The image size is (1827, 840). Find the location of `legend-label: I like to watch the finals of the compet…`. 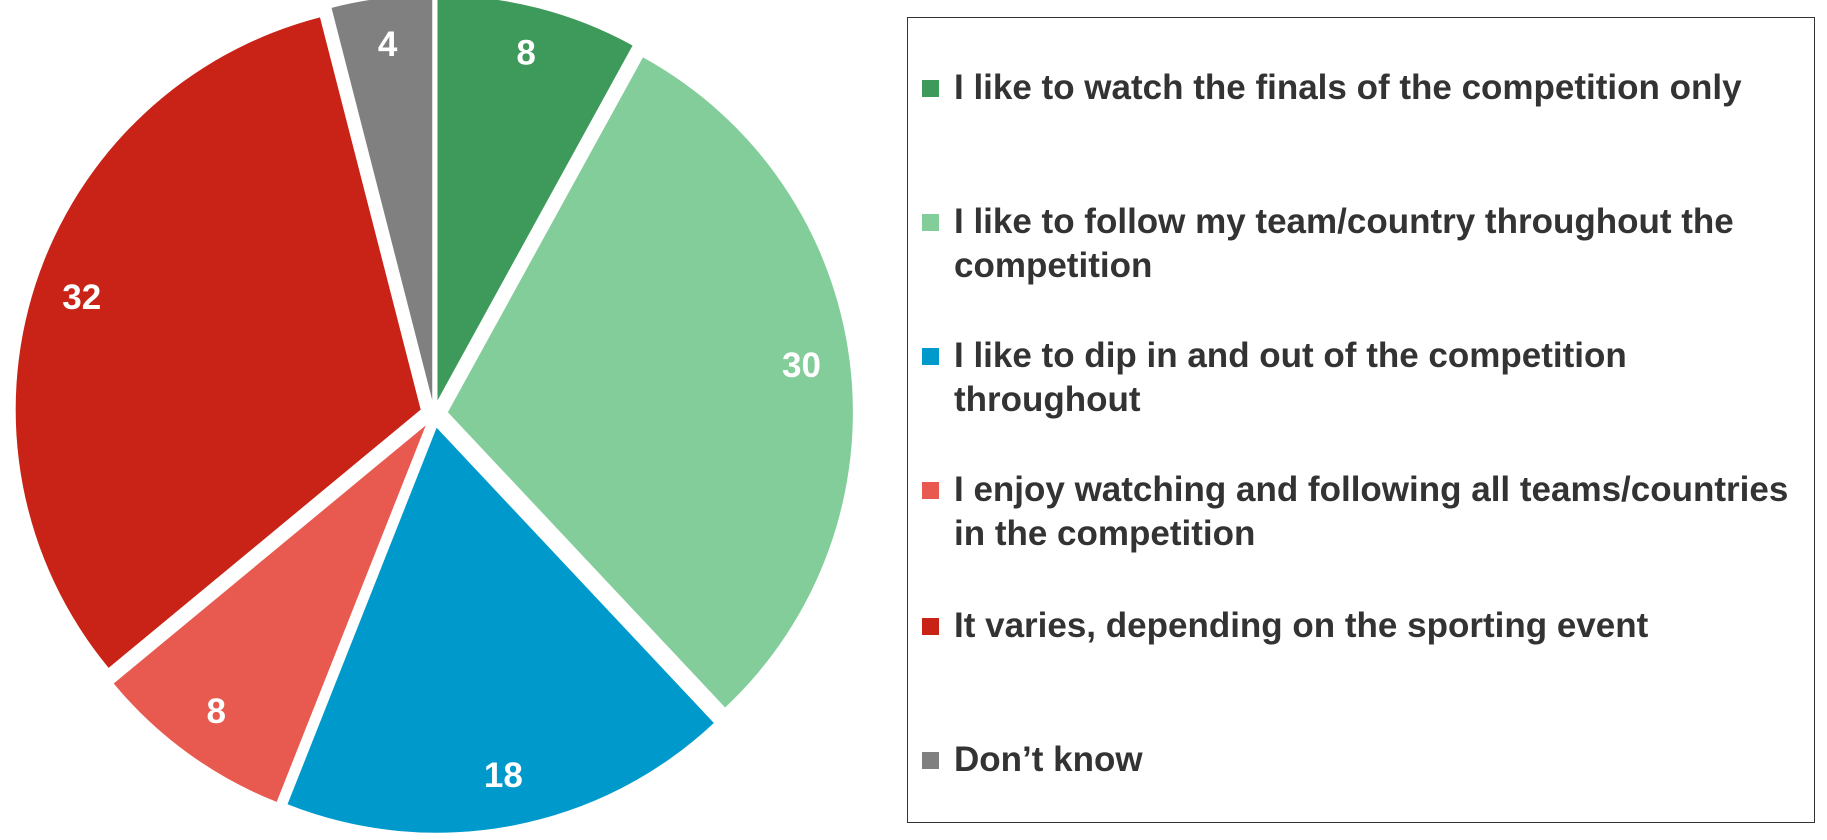

legend-label: I like to watch the finals of the compet… is located at coordinates (1348, 87).